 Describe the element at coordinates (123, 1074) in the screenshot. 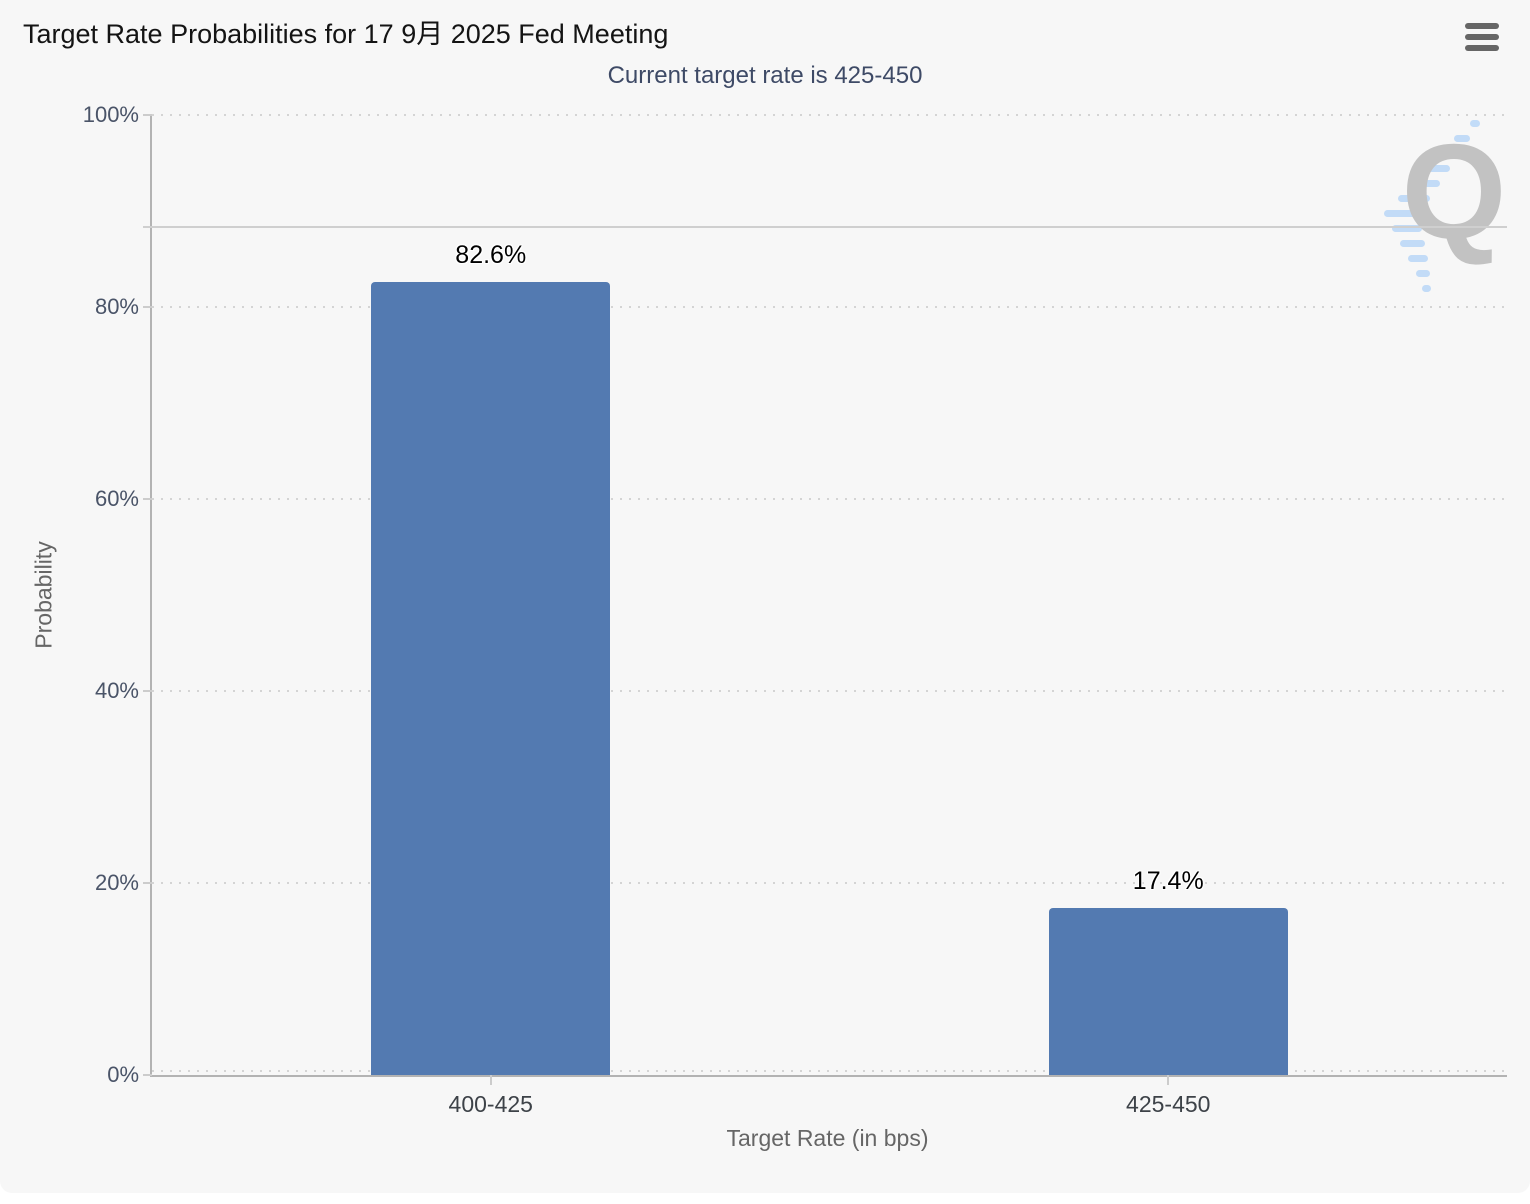

I see `y-tick-label: 0%` at that location.